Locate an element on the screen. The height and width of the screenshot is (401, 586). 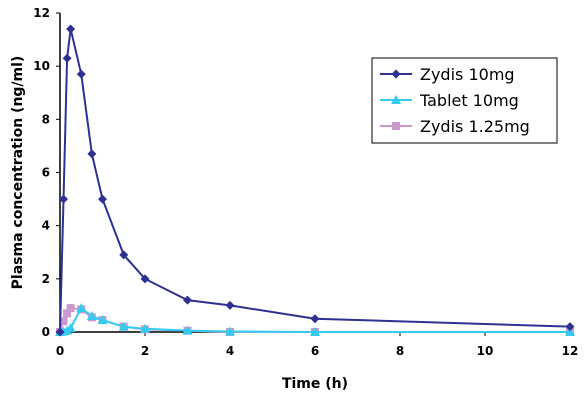
y-tick-label: 8 is located at coordinates (46, 119).